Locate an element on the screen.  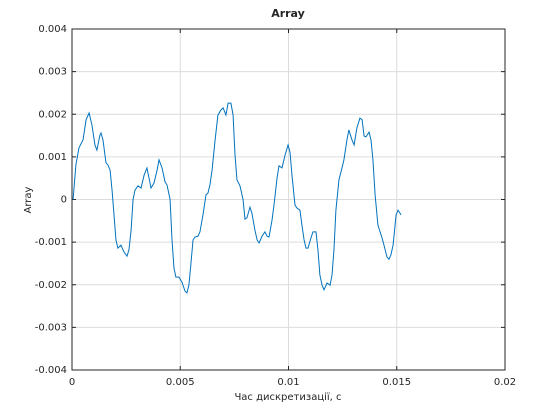
y-tick-label: 0.001 is located at coordinates (52, 157).